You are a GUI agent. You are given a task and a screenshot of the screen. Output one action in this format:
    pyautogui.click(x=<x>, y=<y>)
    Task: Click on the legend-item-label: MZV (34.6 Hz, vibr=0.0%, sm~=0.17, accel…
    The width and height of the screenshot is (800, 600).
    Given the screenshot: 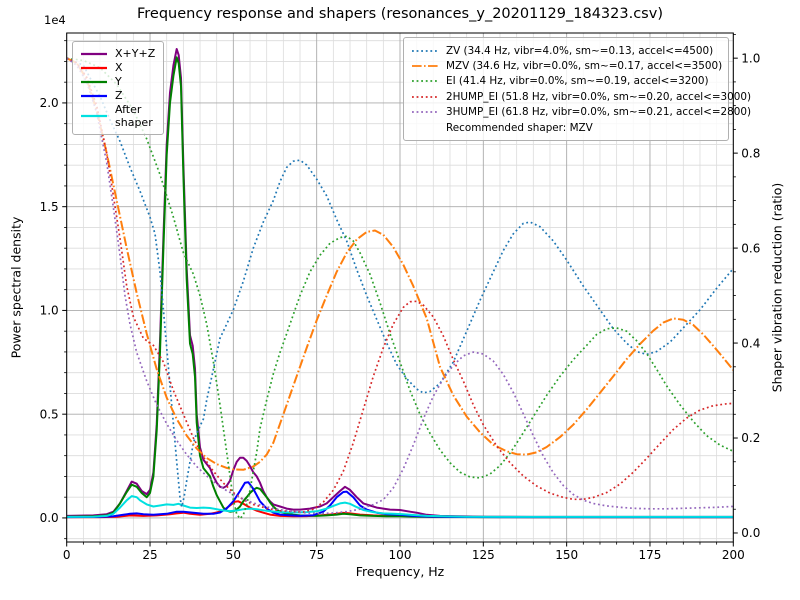 What is the action you would take?
    pyautogui.click(x=584, y=66)
    